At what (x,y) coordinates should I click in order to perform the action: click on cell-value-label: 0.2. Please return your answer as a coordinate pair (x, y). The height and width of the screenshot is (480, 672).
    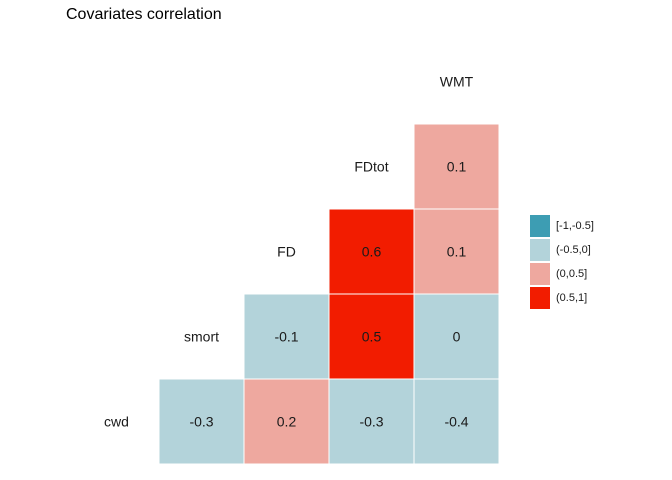
    Looking at the image, I should click on (287, 422).